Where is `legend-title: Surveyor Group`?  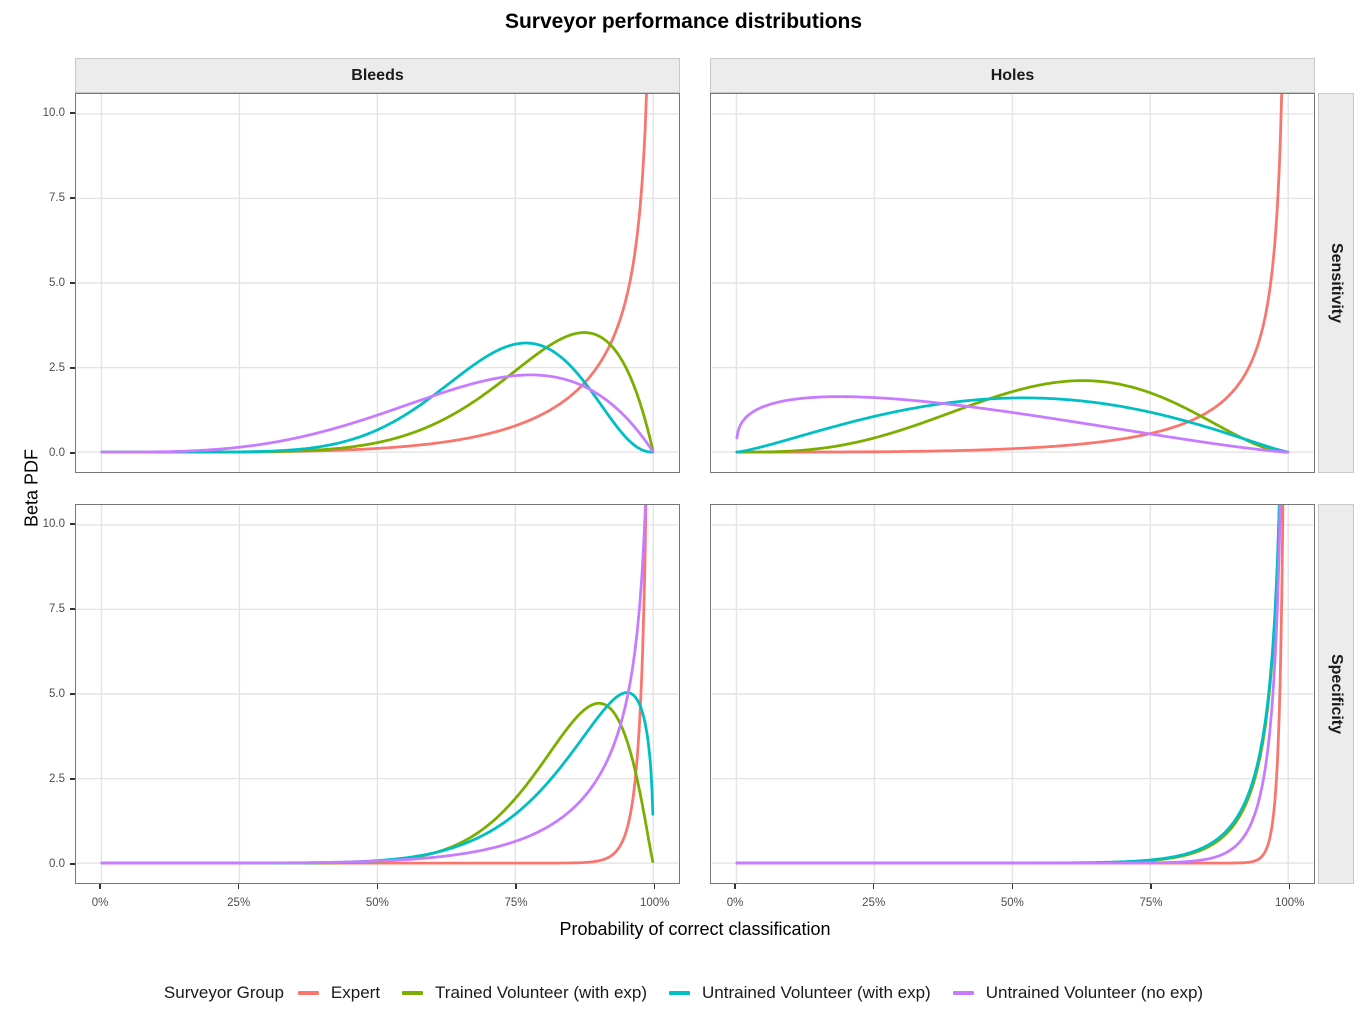
legend-title: Surveyor Group is located at coordinates (223, 992).